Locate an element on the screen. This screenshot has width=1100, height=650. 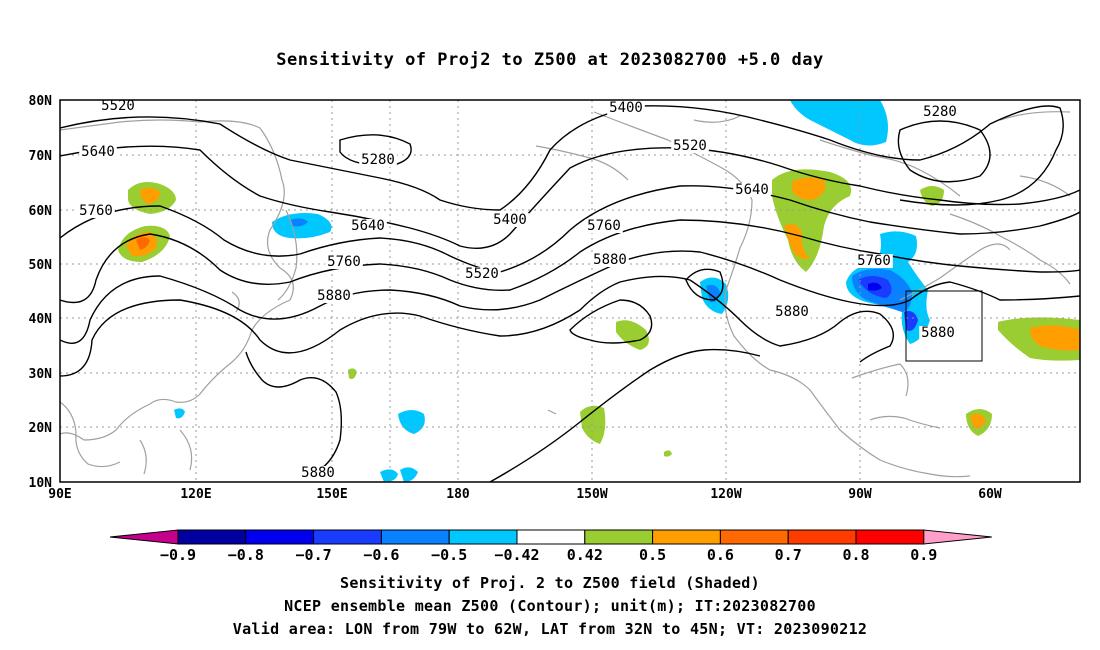
colorbar-tick-label: 0.6 is located at coordinates (720, 555).